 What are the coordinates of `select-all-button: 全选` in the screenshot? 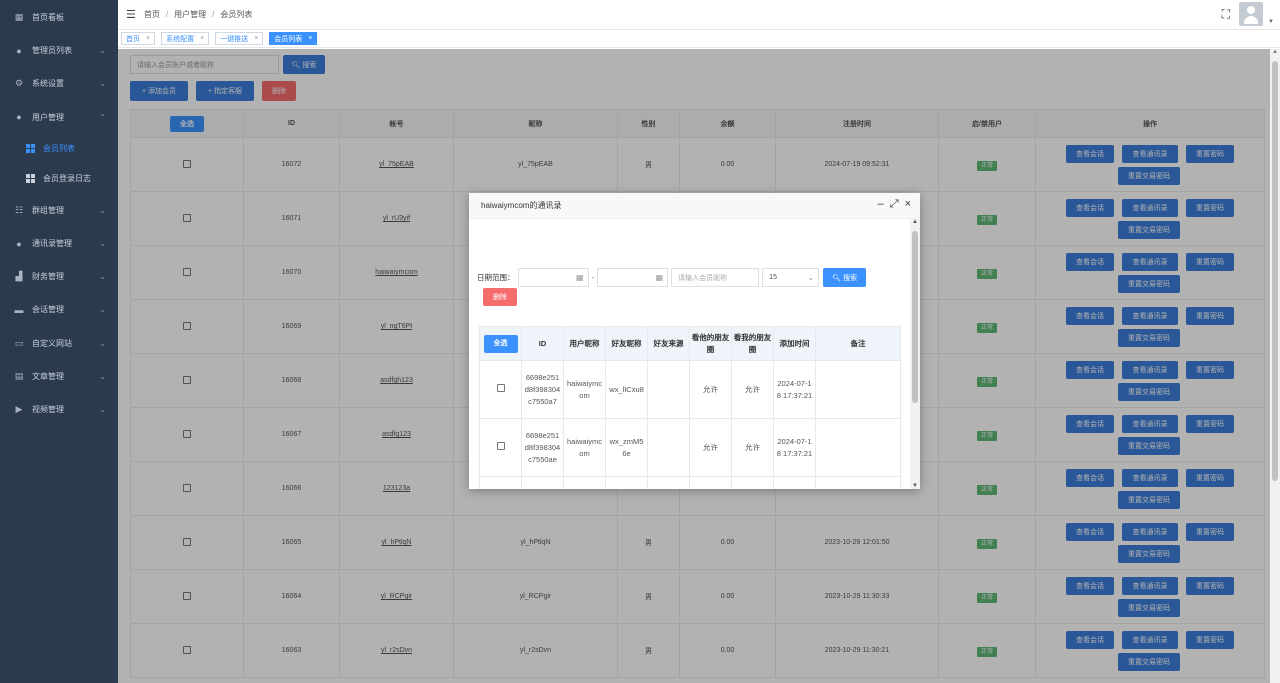 It's located at (187, 123).